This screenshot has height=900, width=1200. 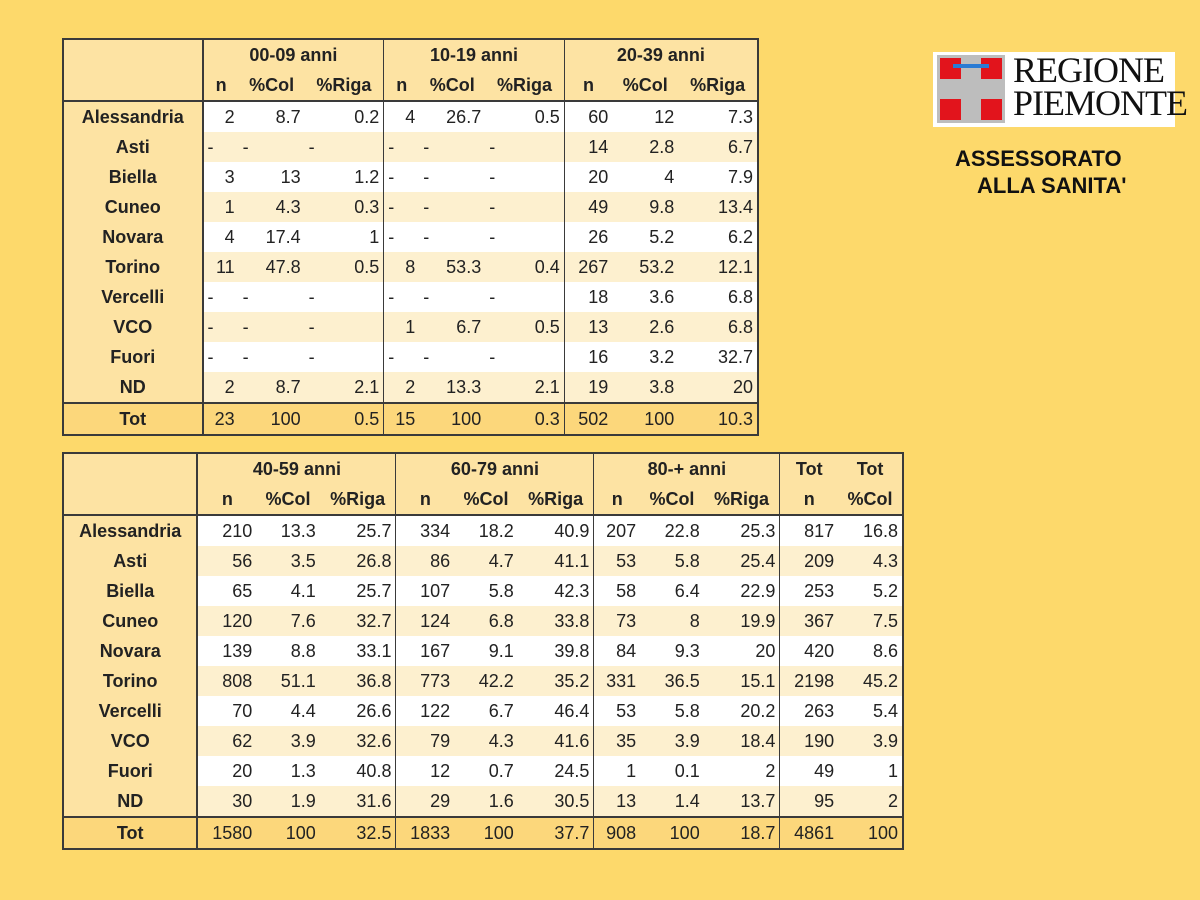 I want to click on table-cell: 2.1, so click(x=525, y=387).